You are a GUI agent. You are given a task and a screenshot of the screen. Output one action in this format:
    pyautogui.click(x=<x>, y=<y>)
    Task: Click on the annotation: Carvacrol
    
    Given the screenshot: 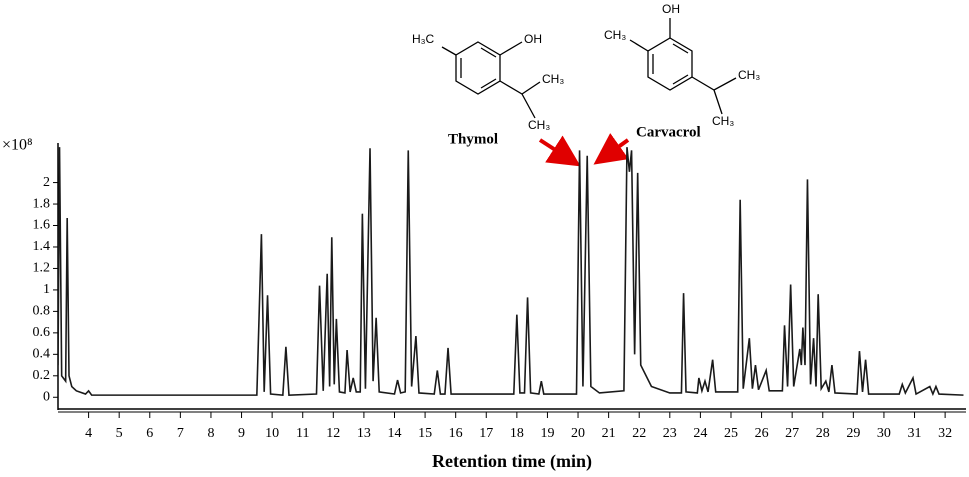 What is the action you would take?
    pyautogui.click(x=668, y=132)
    